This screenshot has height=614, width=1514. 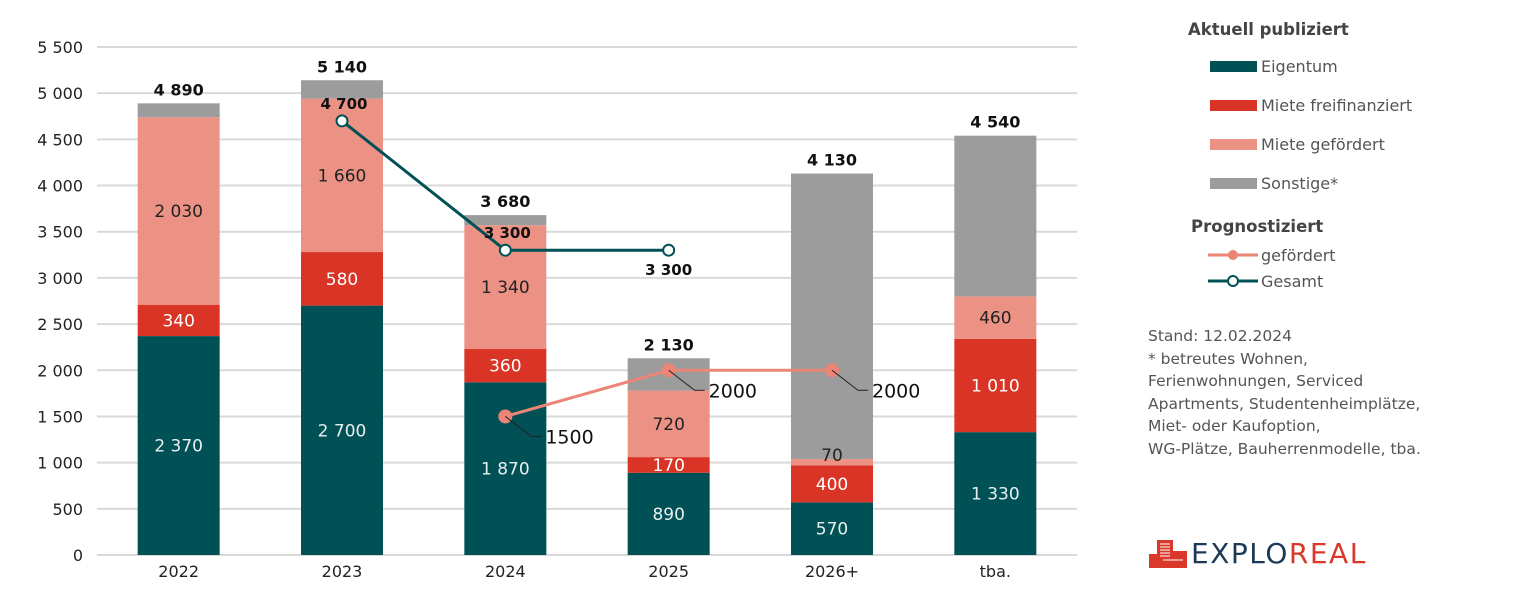 I want to click on line-point-label: 3 300, so click(x=668, y=270).